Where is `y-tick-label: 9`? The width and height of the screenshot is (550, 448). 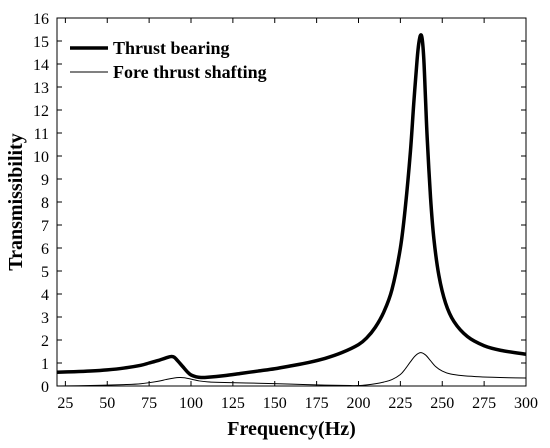
y-tick-label: 9 is located at coordinates (45, 180).